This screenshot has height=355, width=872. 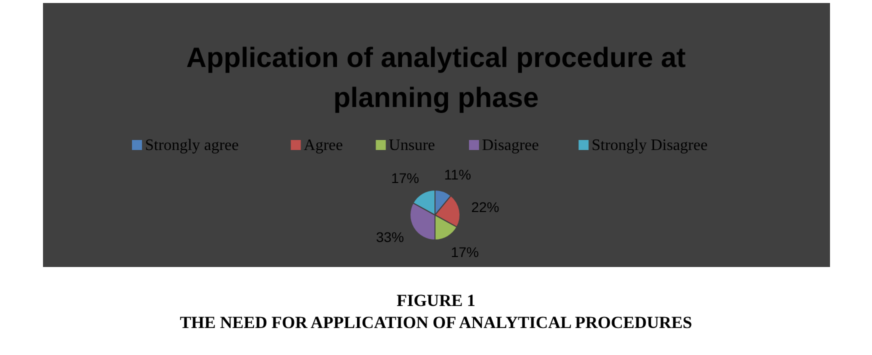 What do you see at coordinates (510, 145) in the screenshot?
I see `legend-label: Disagree` at bounding box center [510, 145].